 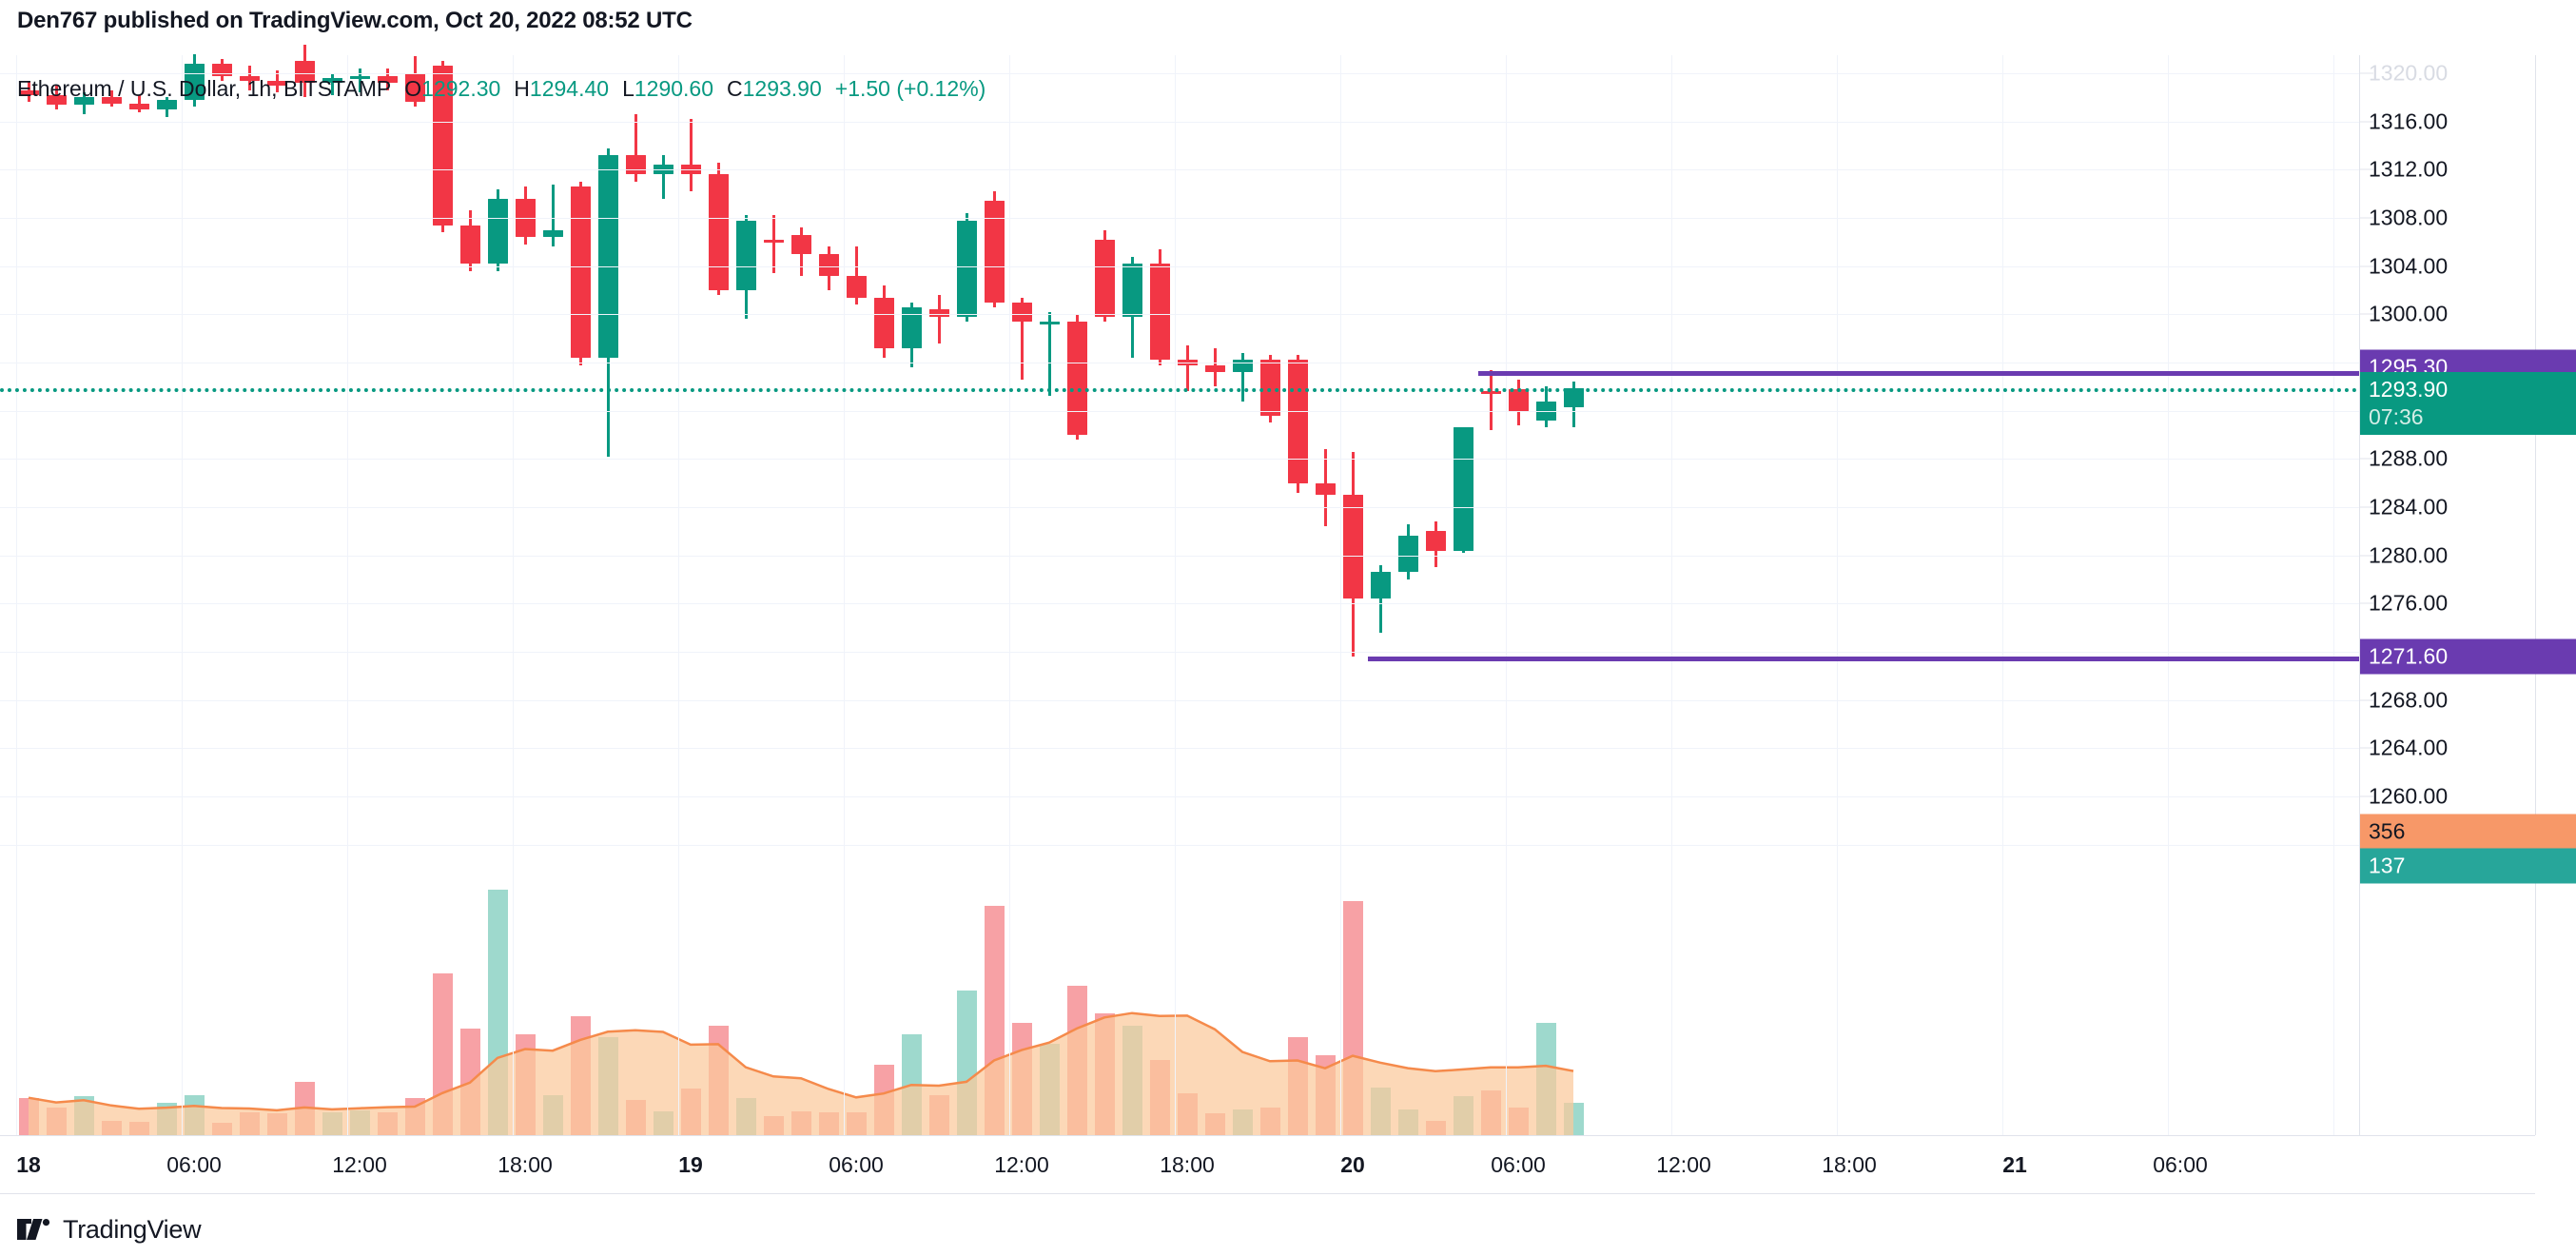 What do you see at coordinates (673, 88) in the screenshot?
I see `legend-low-value: 1290.60` at bounding box center [673, 88].